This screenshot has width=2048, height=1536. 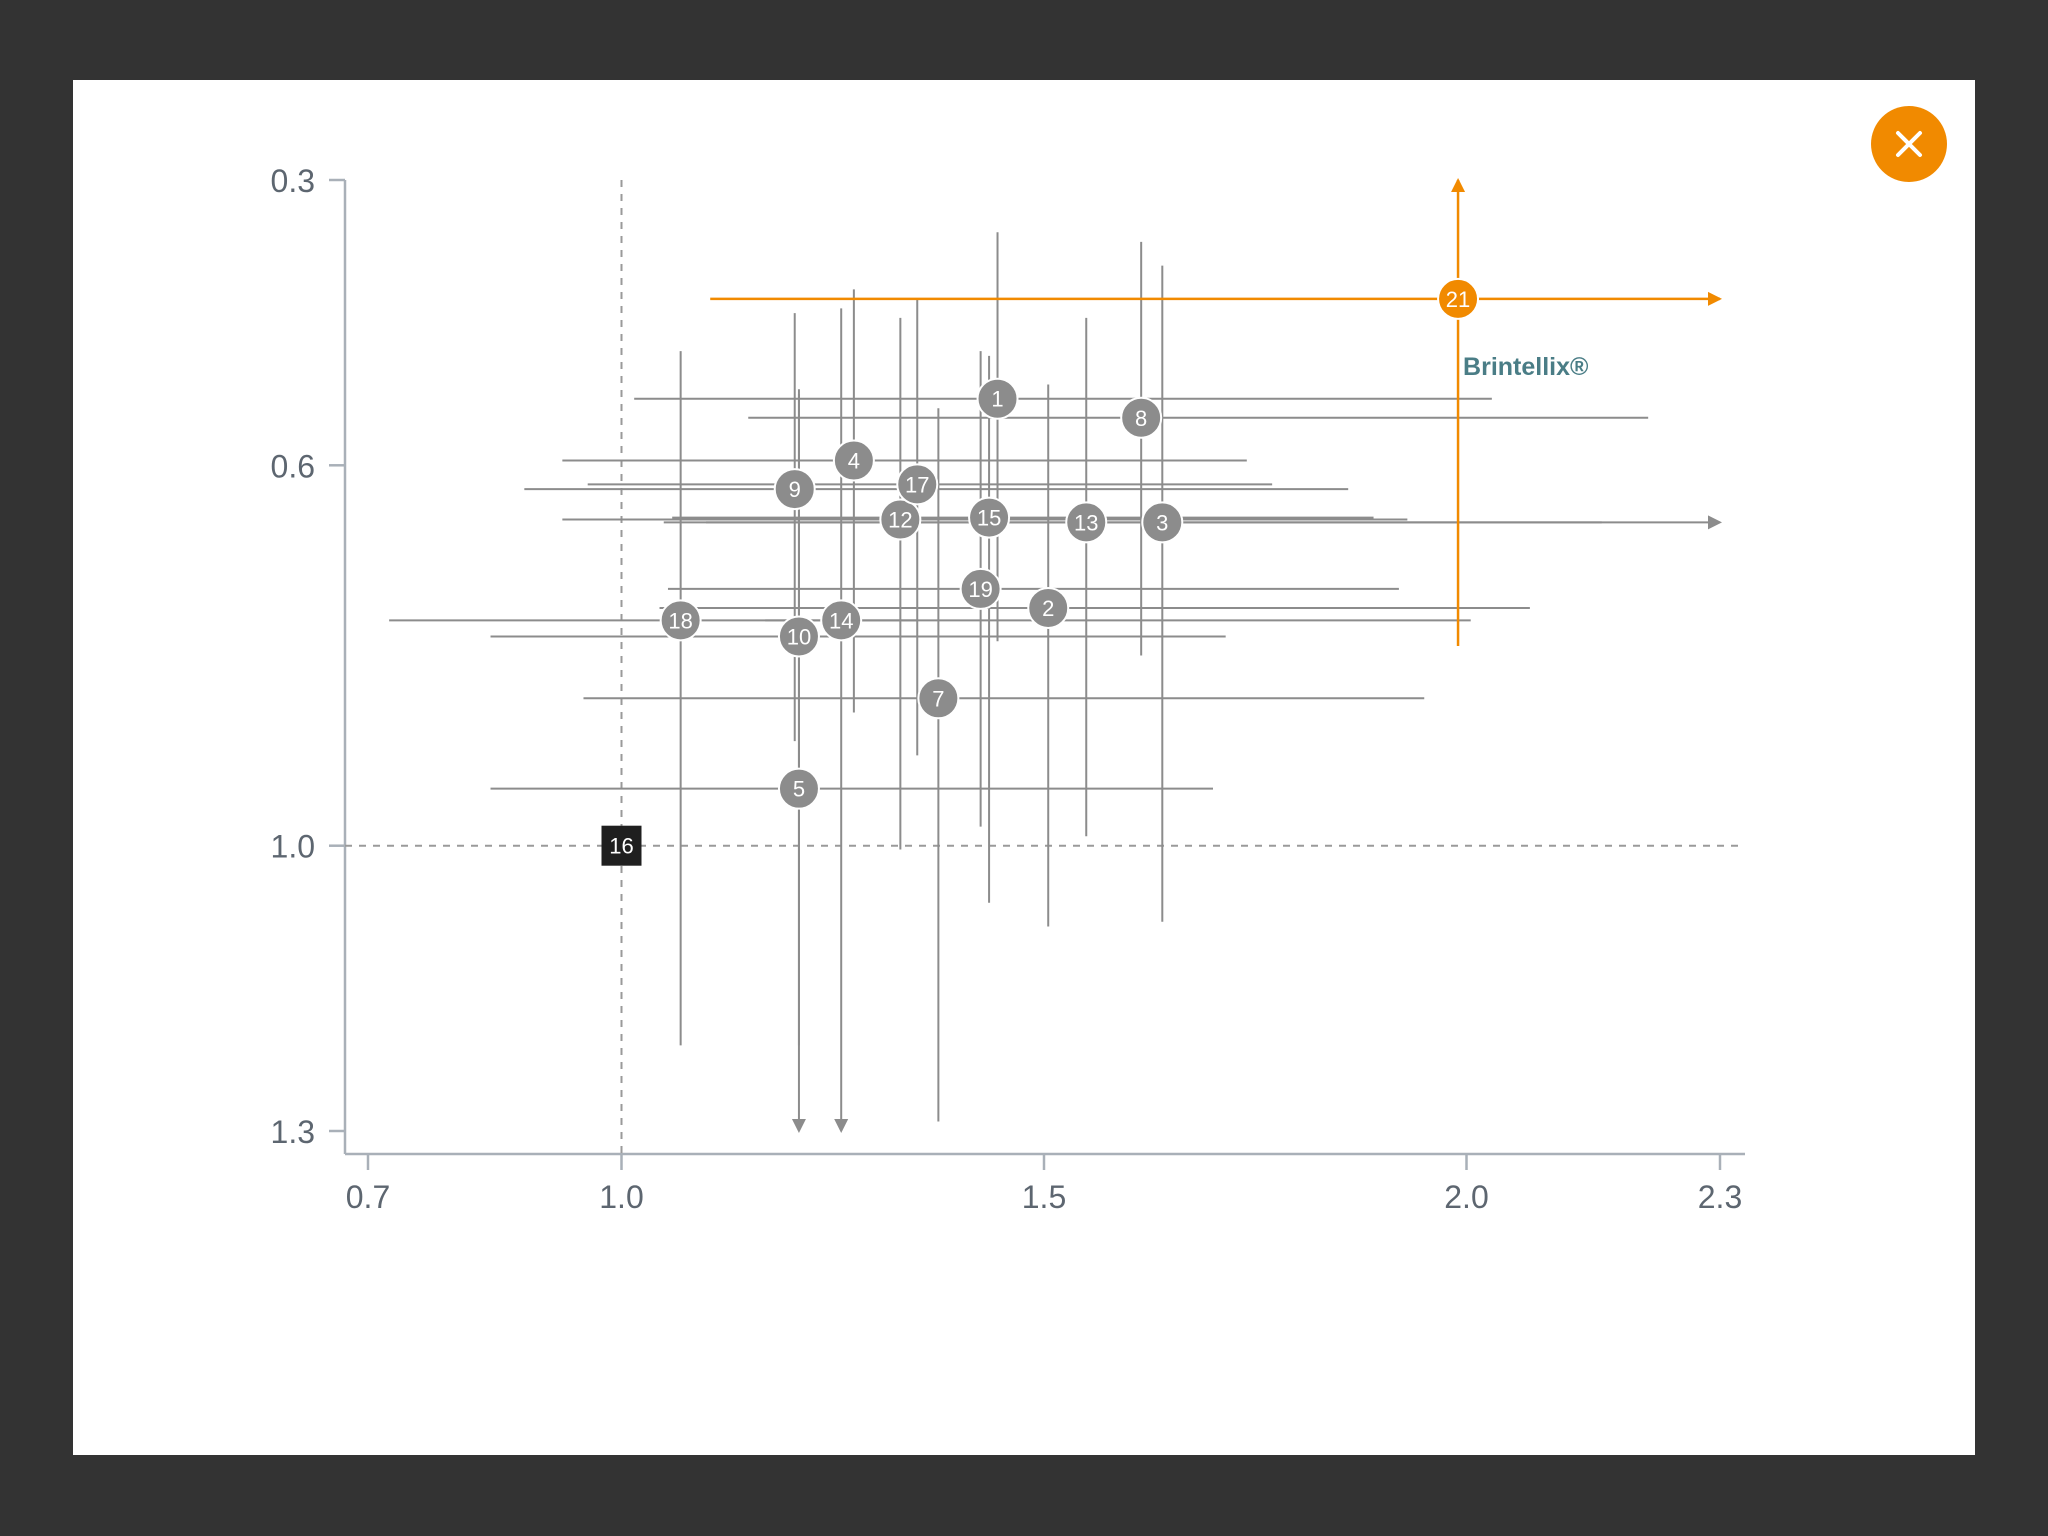 What do you see at coordinates (293, 466) in the screenshot?
I see `y-tick-label: 0.6` at bounding box center [293, 466].